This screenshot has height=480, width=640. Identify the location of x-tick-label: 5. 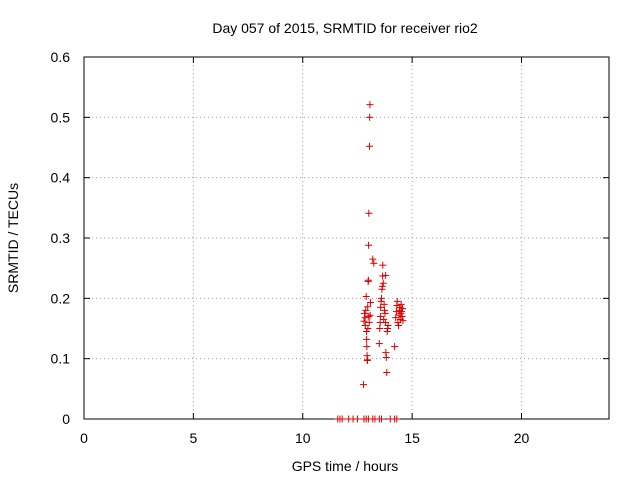
(193, 438).